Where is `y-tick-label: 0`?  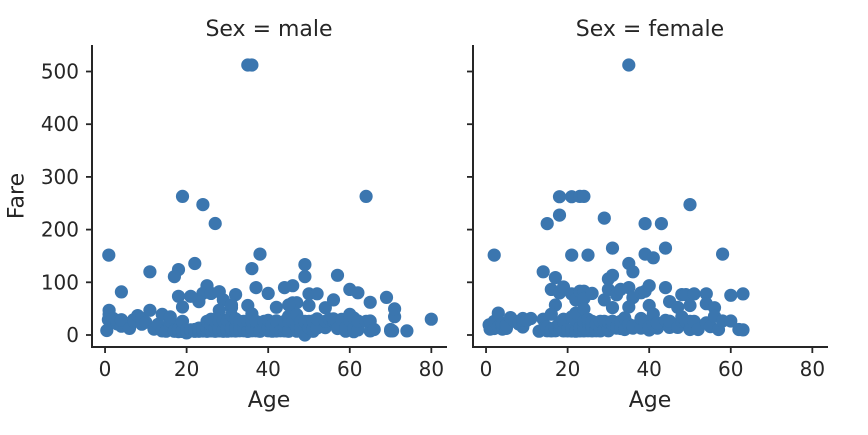 y-tick-label: 0 is located at coordinates (72, 335).